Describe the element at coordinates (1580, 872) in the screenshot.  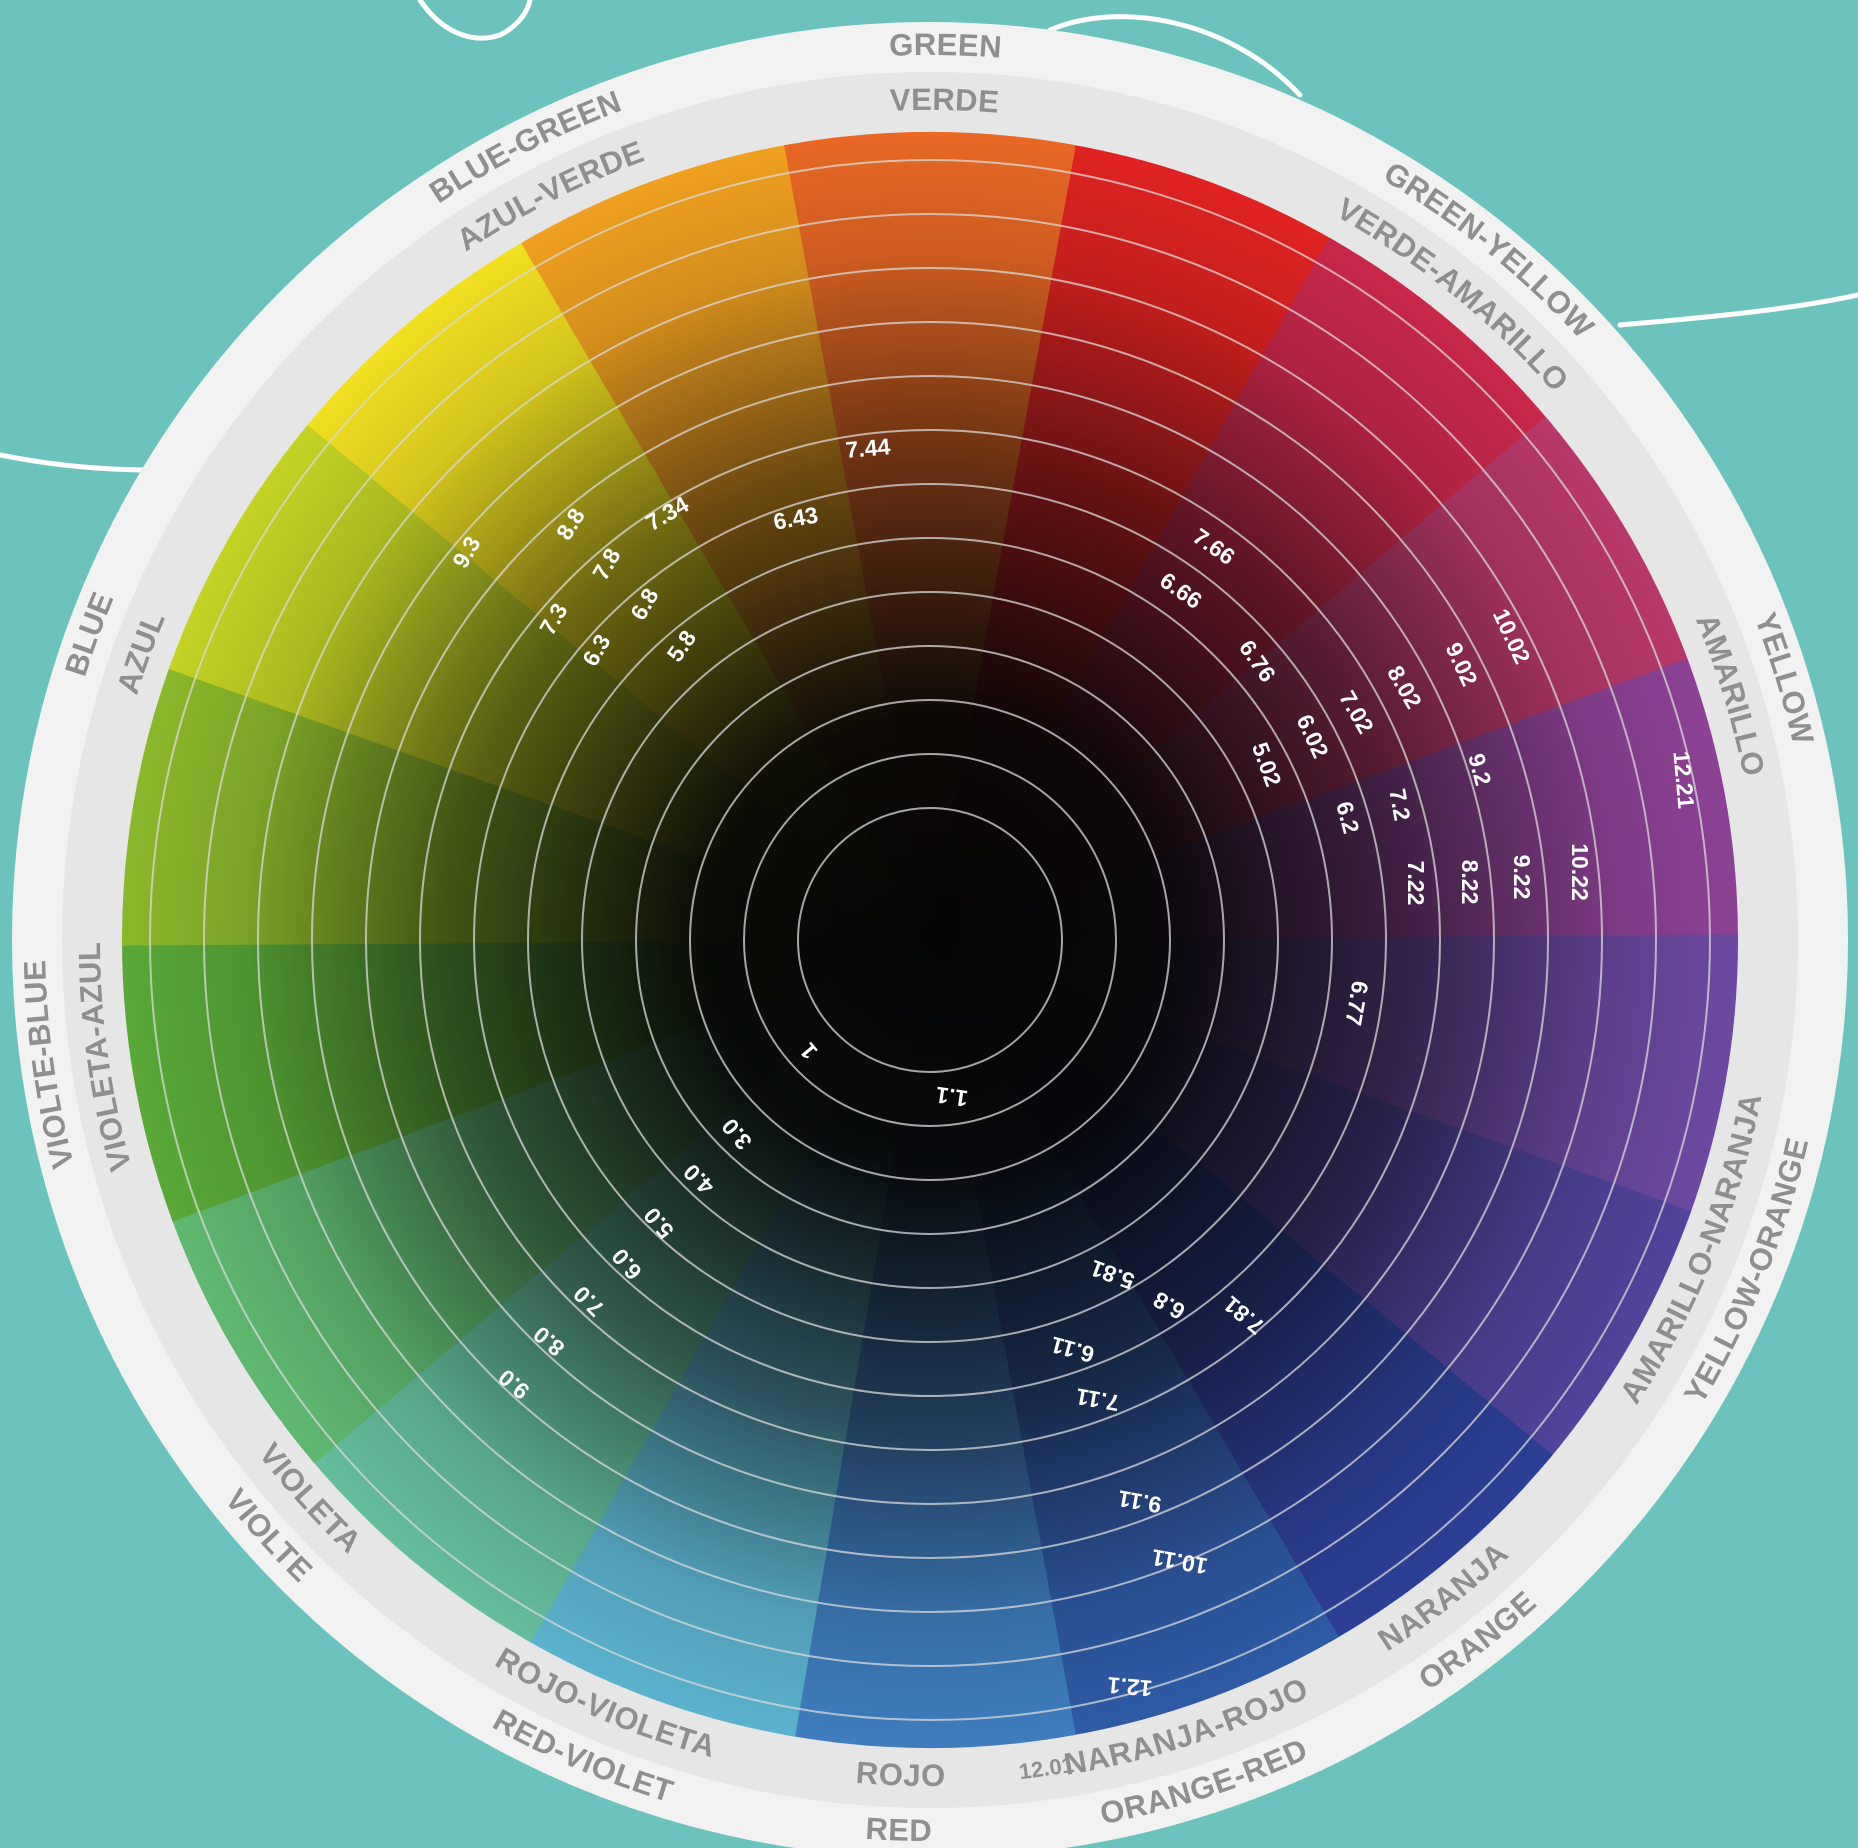
I see `value-label: 10.22` at that location.